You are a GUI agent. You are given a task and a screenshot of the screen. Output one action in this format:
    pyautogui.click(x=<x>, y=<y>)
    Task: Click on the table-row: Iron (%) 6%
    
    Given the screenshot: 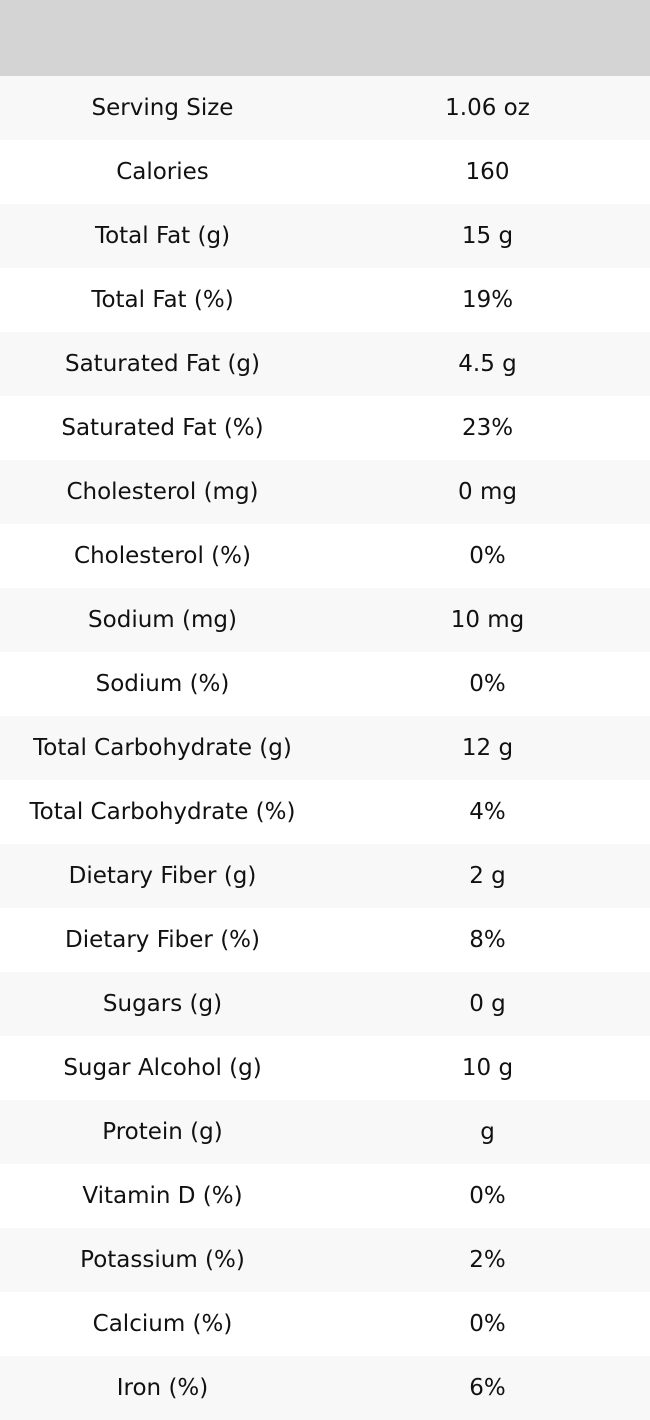 What is the action you would take?
    pyautogui.click(x=325, y=1388)
    